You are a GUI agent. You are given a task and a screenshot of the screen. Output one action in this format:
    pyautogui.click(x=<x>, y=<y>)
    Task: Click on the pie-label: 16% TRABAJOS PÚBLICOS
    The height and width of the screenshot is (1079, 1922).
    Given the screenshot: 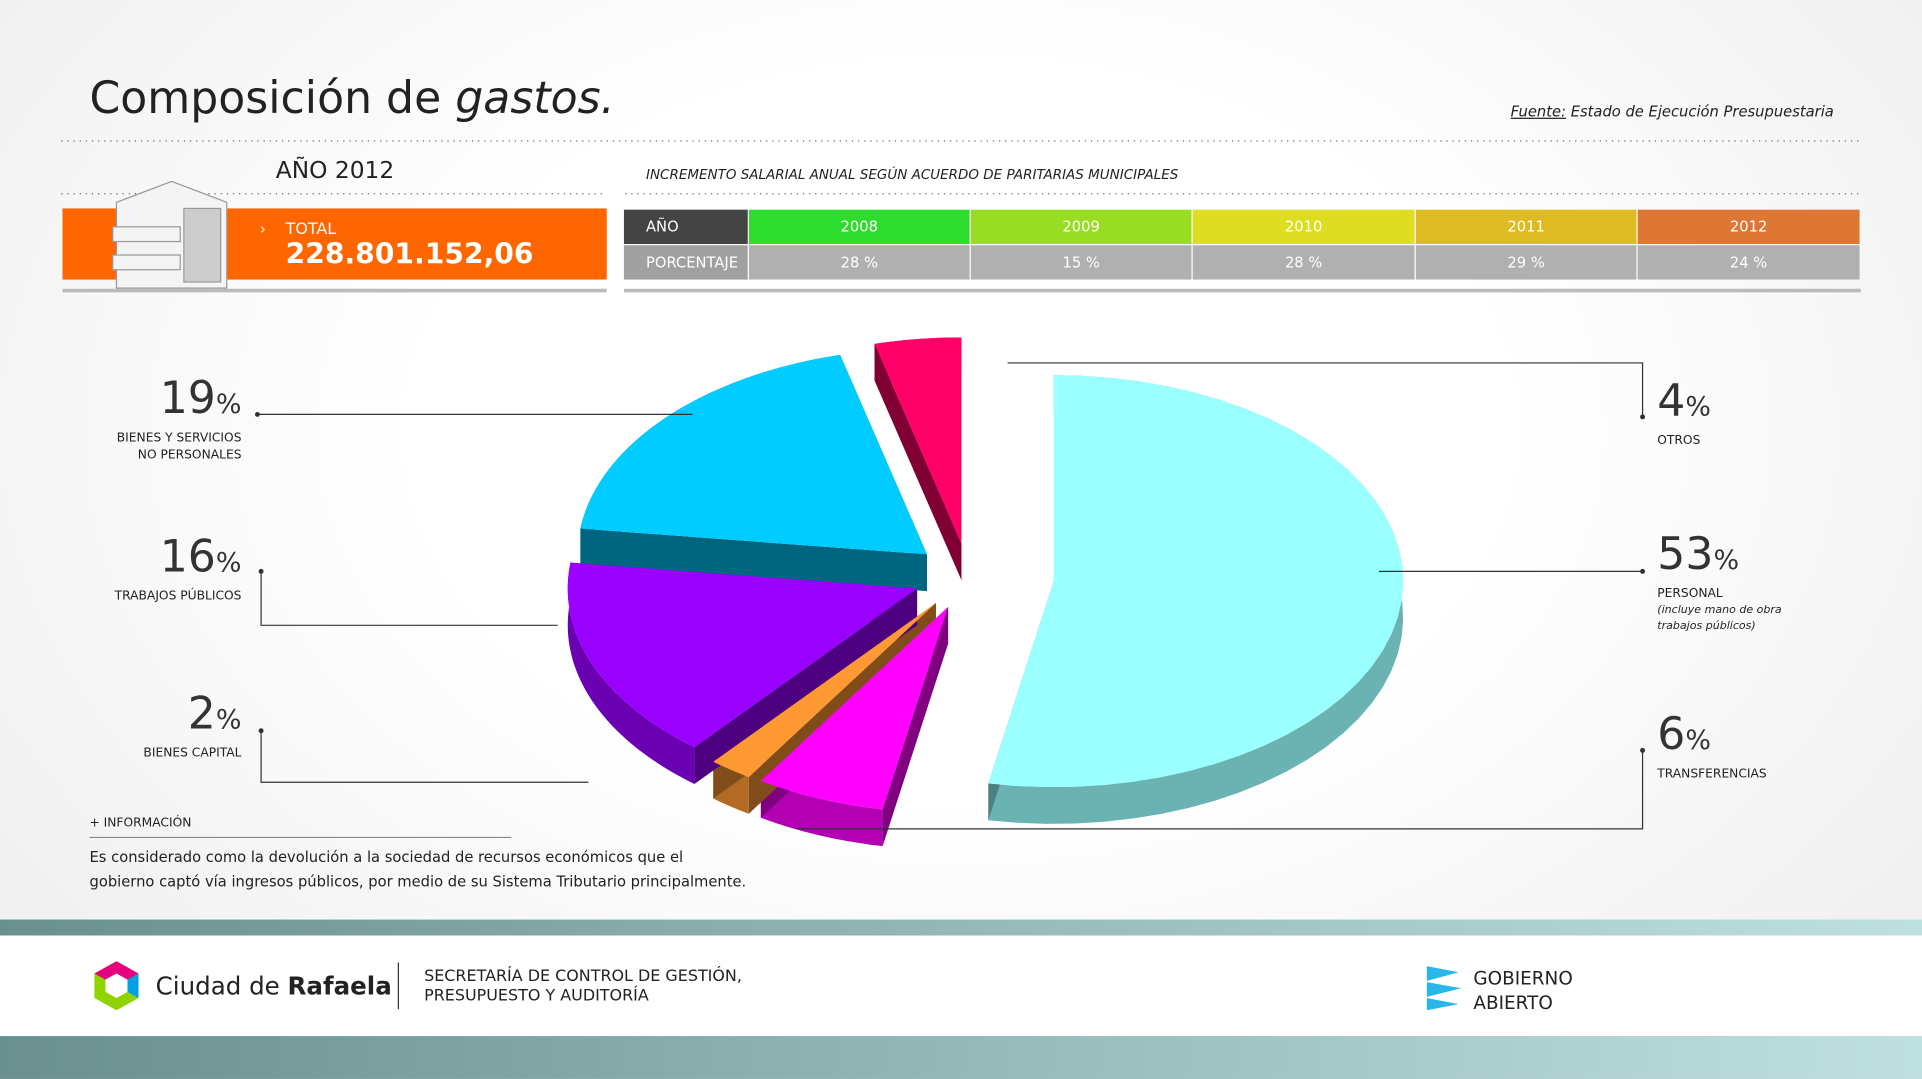 What is the action you would take?
    pyautogui.click(x=178, y=569)
    